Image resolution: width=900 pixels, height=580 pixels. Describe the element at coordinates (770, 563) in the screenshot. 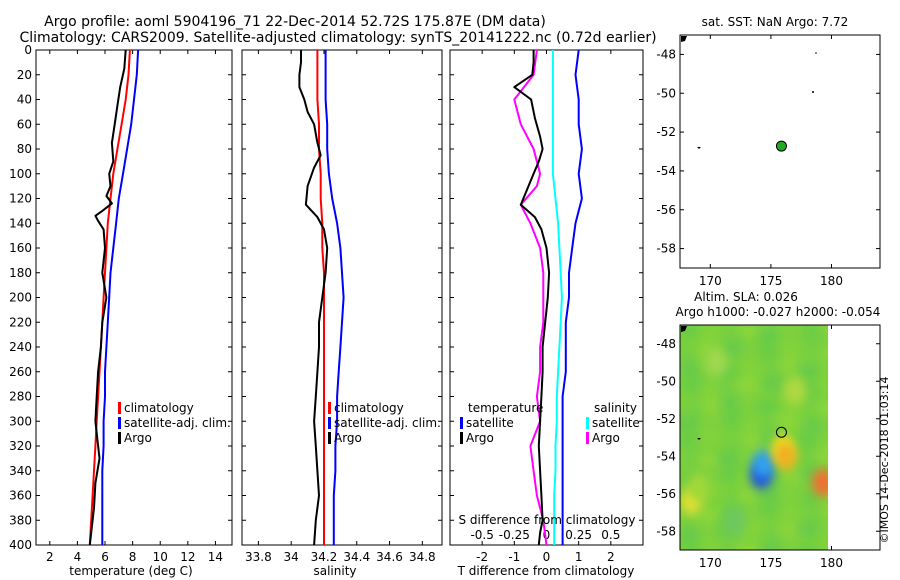

I see `sla_map-xtick-label: 175` at that location.